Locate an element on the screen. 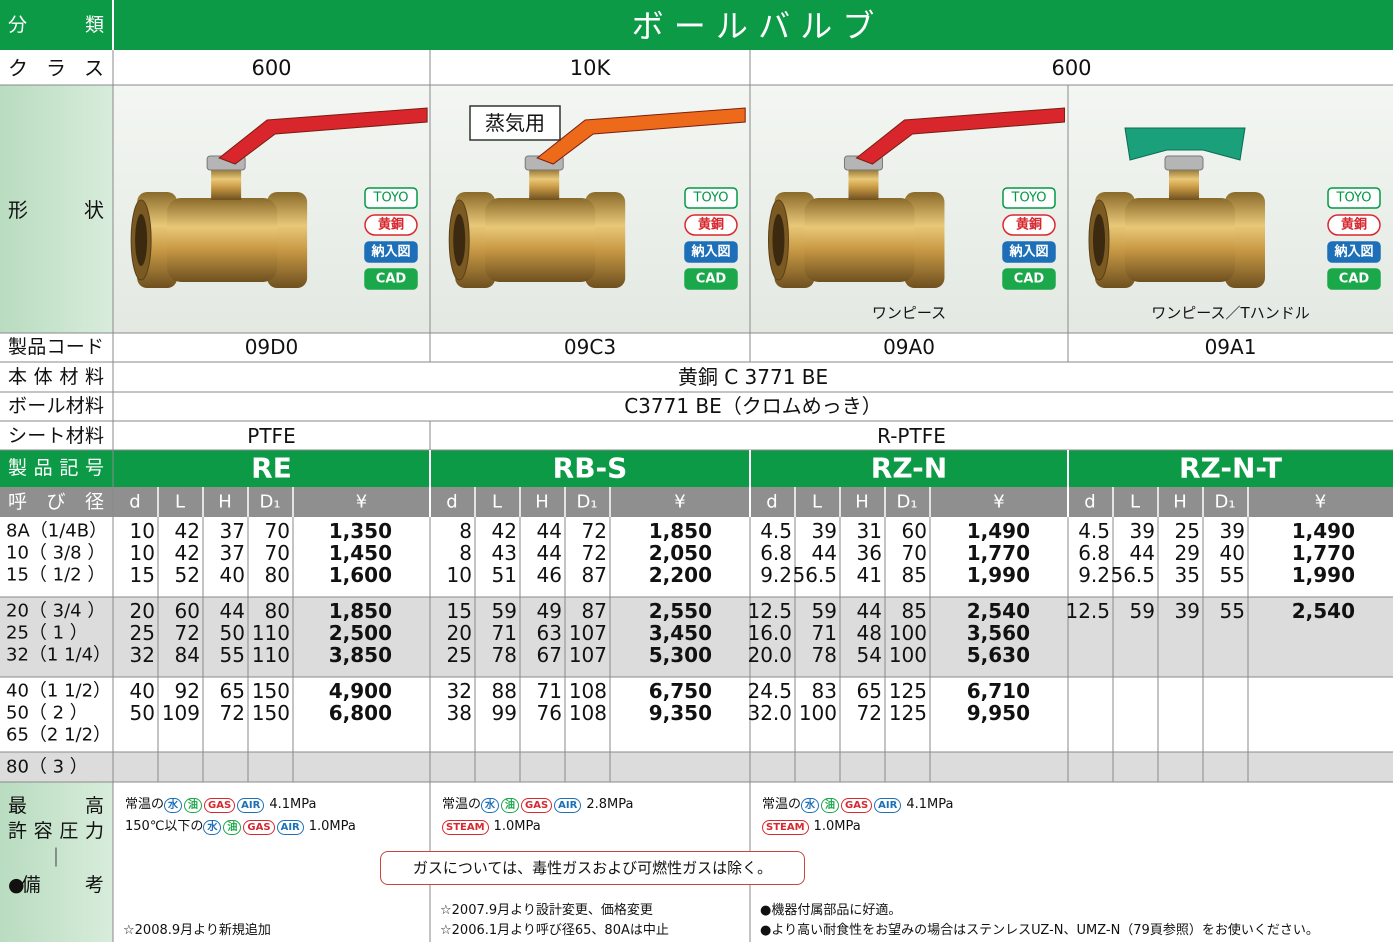  dimension: 88 is located at coordinates (504, 691).